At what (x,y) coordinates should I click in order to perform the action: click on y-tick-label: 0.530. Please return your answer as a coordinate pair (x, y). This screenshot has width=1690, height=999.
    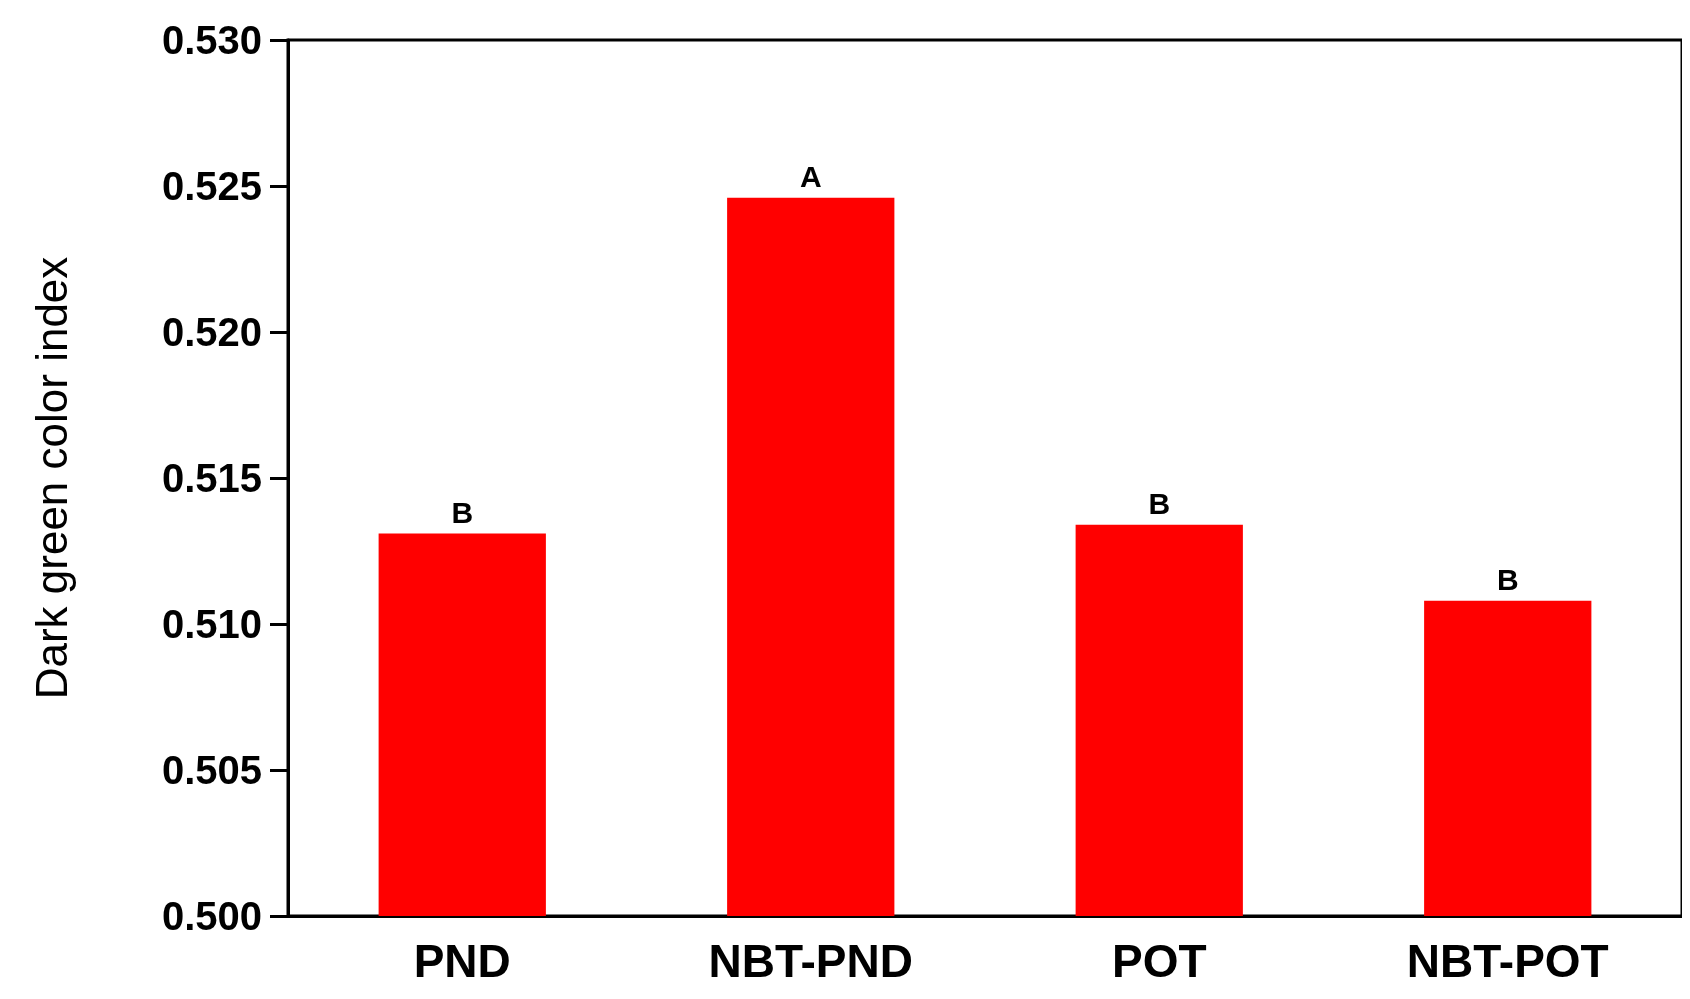
    Looking at the image, I should click on (211, 40).